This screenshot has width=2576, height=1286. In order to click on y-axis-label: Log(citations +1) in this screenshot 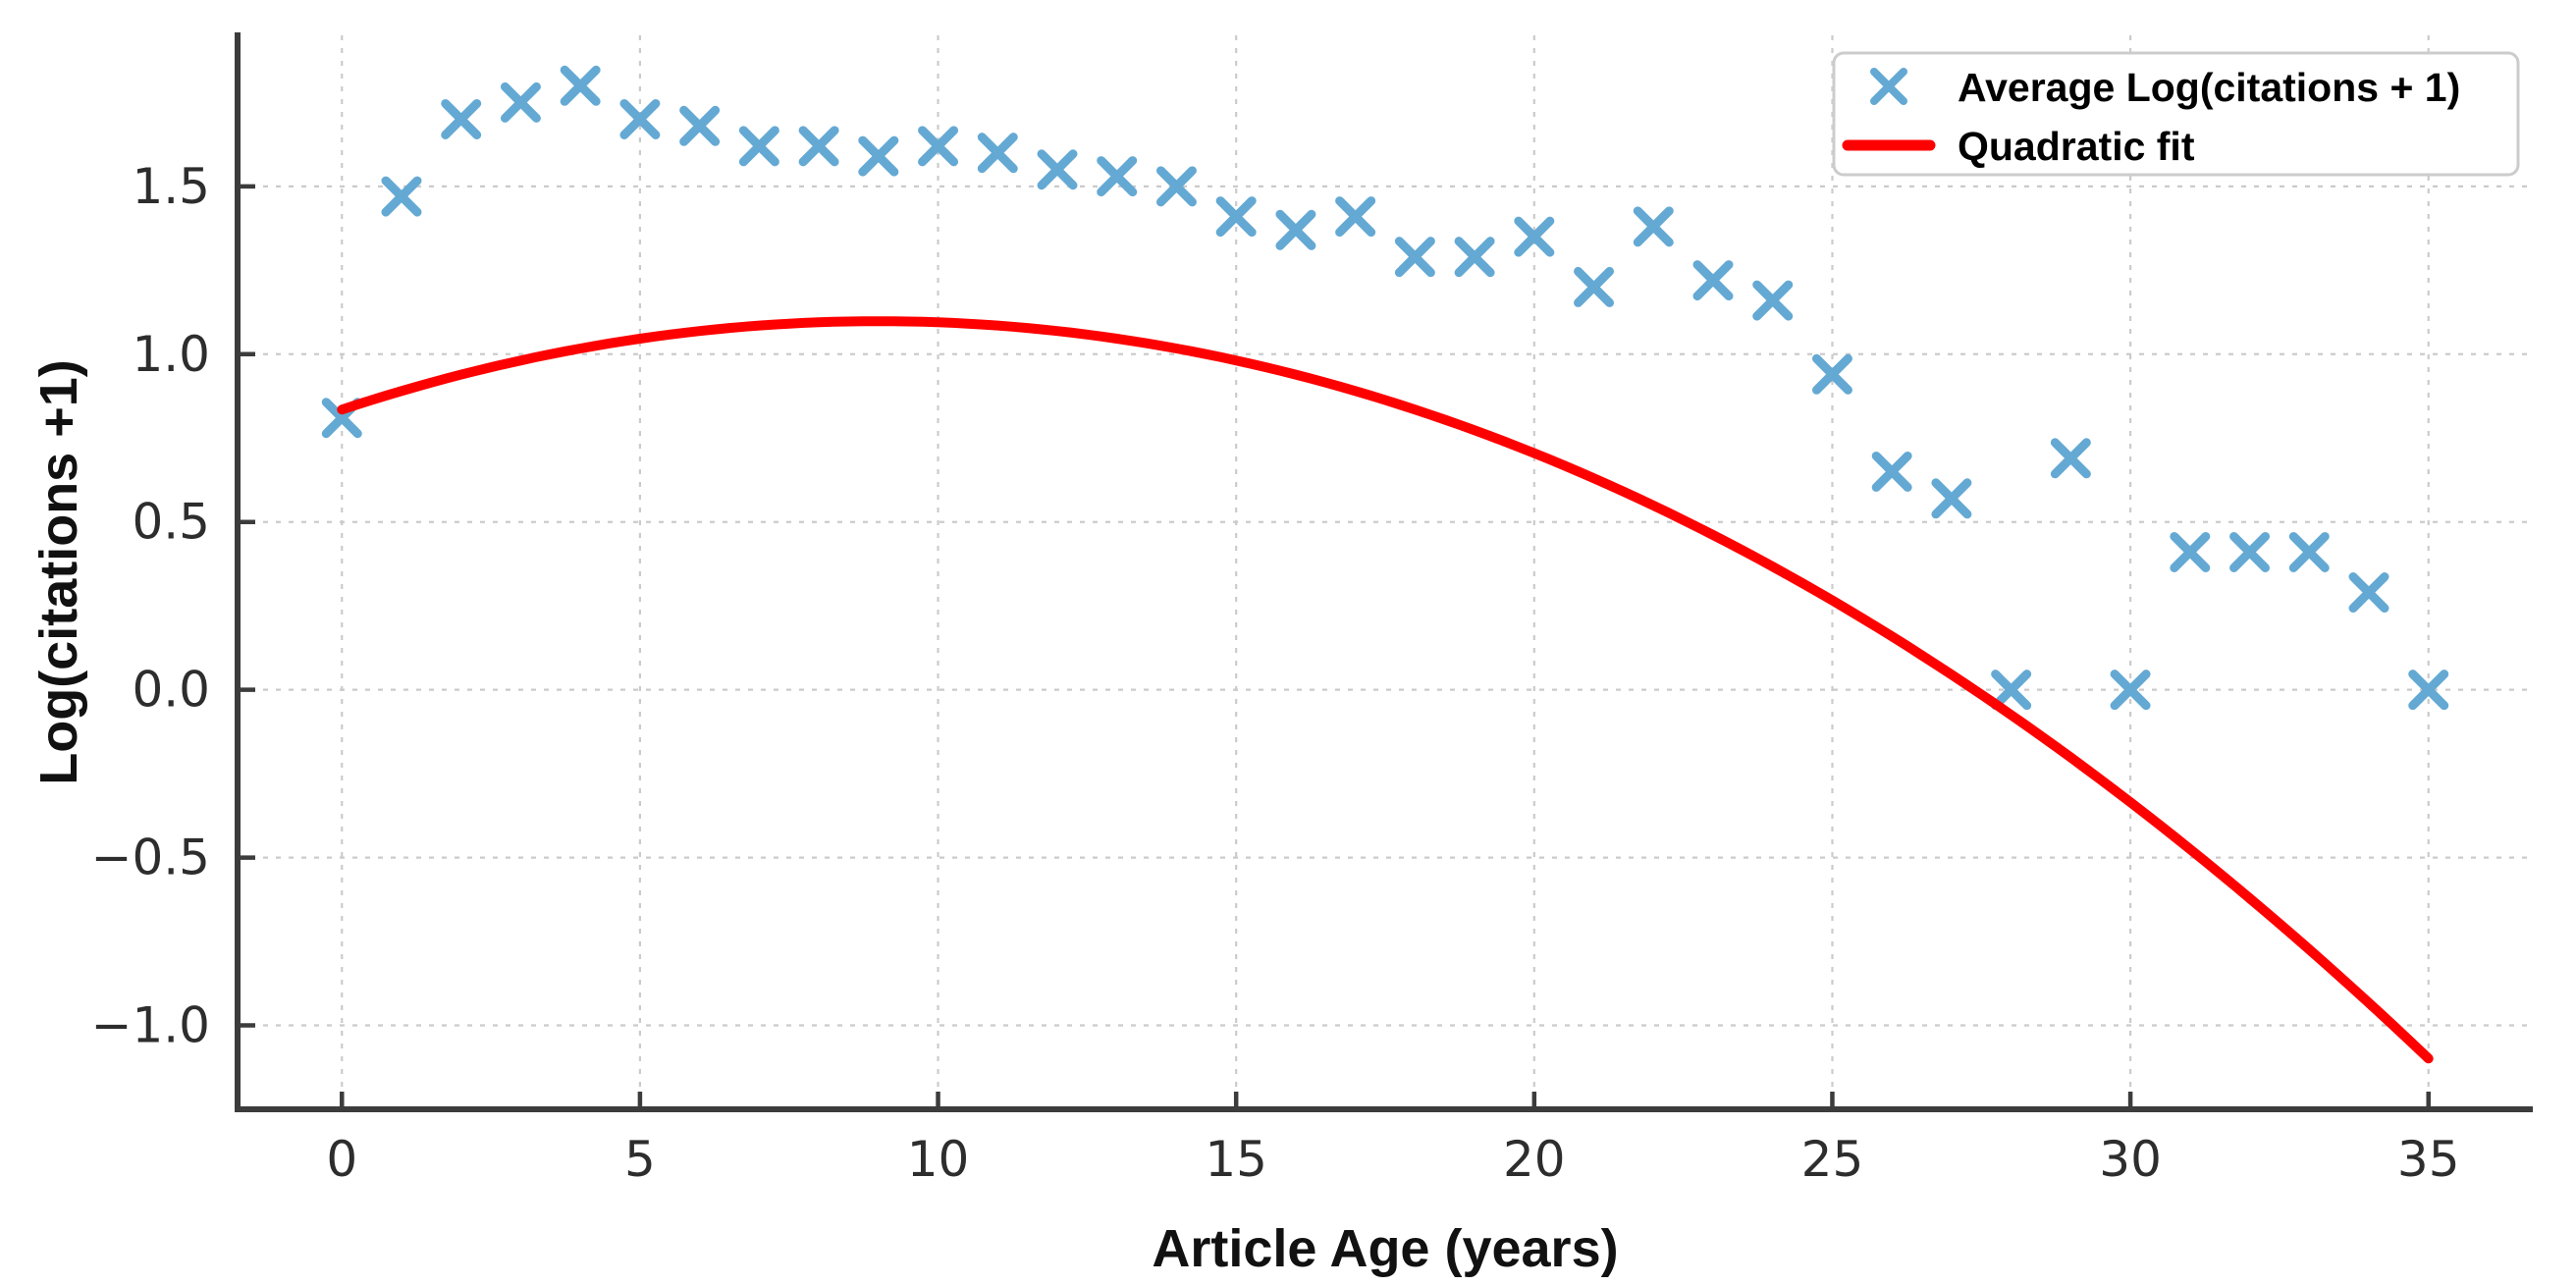, I will do `click(58, 572)`.